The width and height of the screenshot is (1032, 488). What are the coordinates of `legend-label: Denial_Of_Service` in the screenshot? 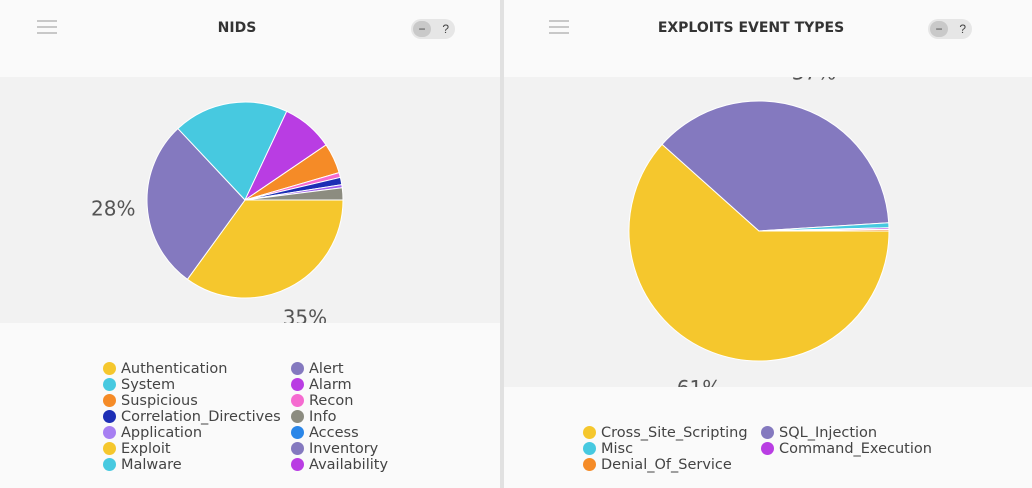 It's located at (666, 465).